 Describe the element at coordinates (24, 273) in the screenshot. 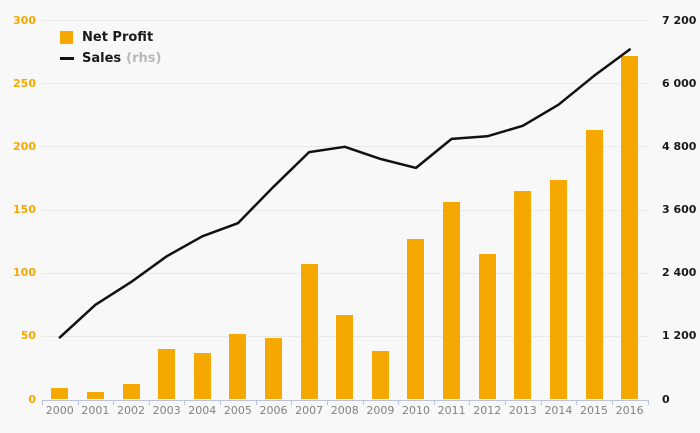

I see `left-axis-tick-label: 100` at that location.